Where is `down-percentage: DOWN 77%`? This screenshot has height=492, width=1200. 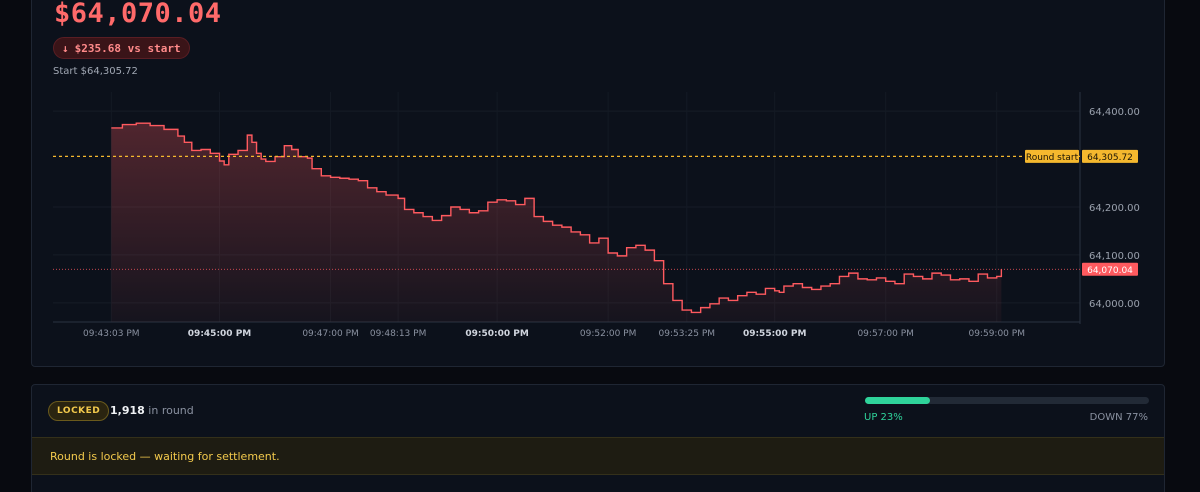 down-percentage: DOWN 77% is located at coordinates (1118, 417).